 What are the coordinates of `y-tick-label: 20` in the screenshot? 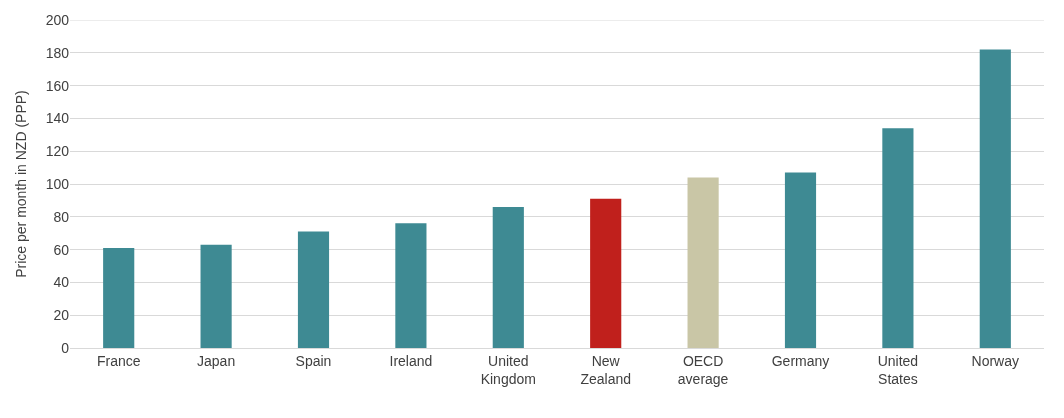 It's located at (61, 315).